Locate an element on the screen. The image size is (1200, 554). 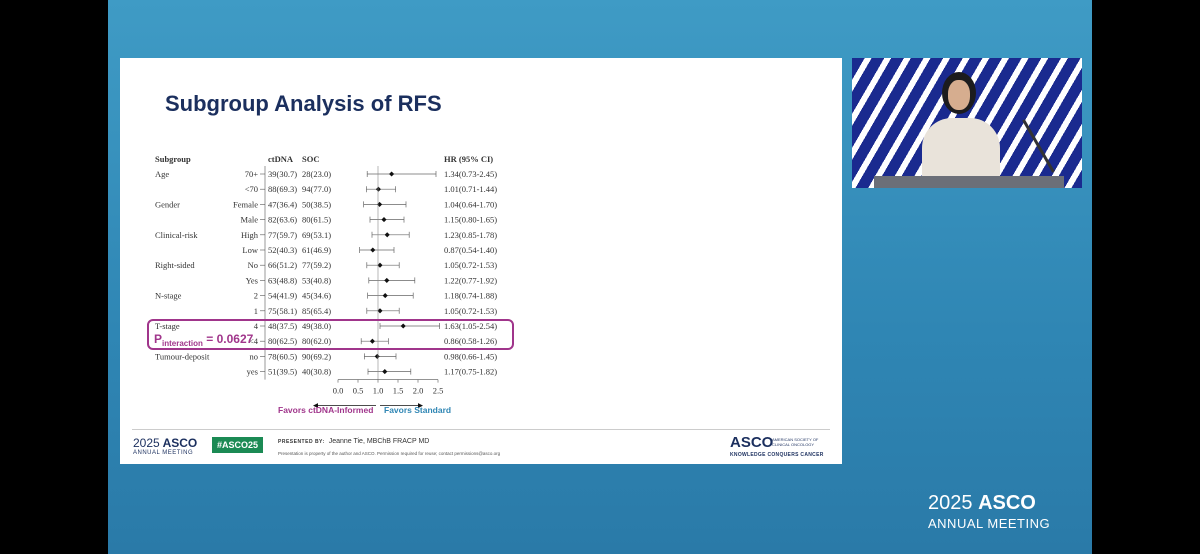
x-tick-label: 0.5 is located at coordinates (358, 391).